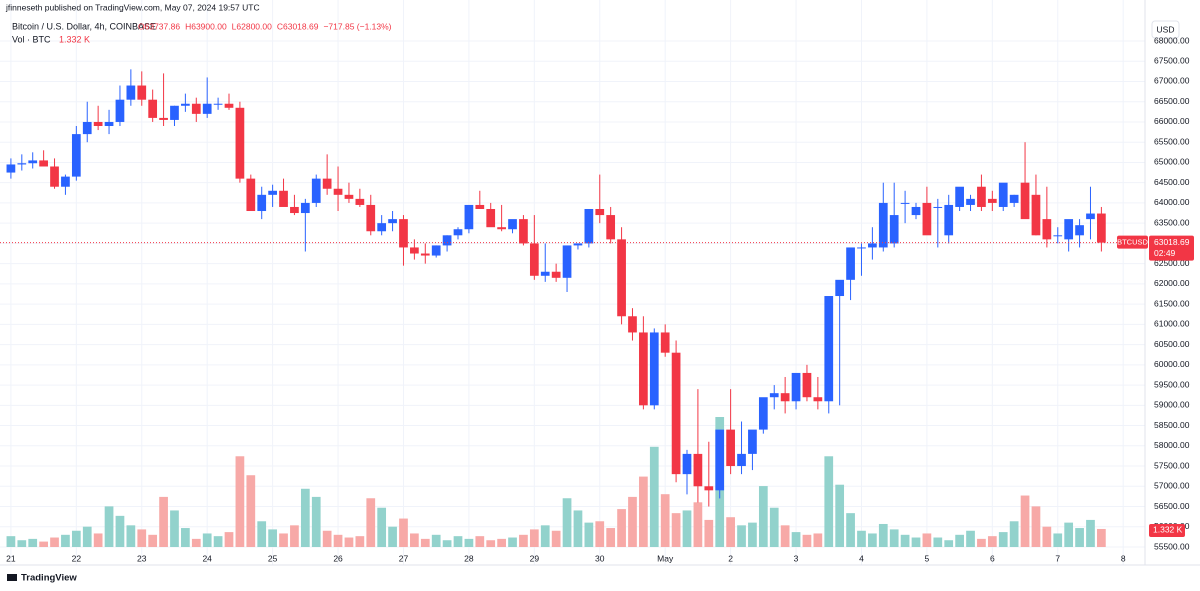 The image size is (1200, 591). I want to click on y-tick-label: 65500.00, so click(1172, 141).